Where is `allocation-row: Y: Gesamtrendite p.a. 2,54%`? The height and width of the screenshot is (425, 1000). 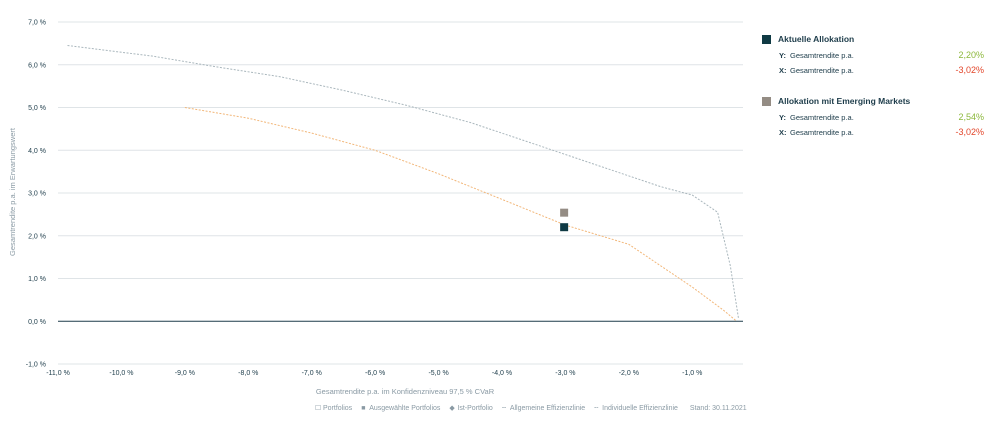 allocation-row: Y: Gesamtrendite p.a. 2,54% is located at coordinates (873, 119).